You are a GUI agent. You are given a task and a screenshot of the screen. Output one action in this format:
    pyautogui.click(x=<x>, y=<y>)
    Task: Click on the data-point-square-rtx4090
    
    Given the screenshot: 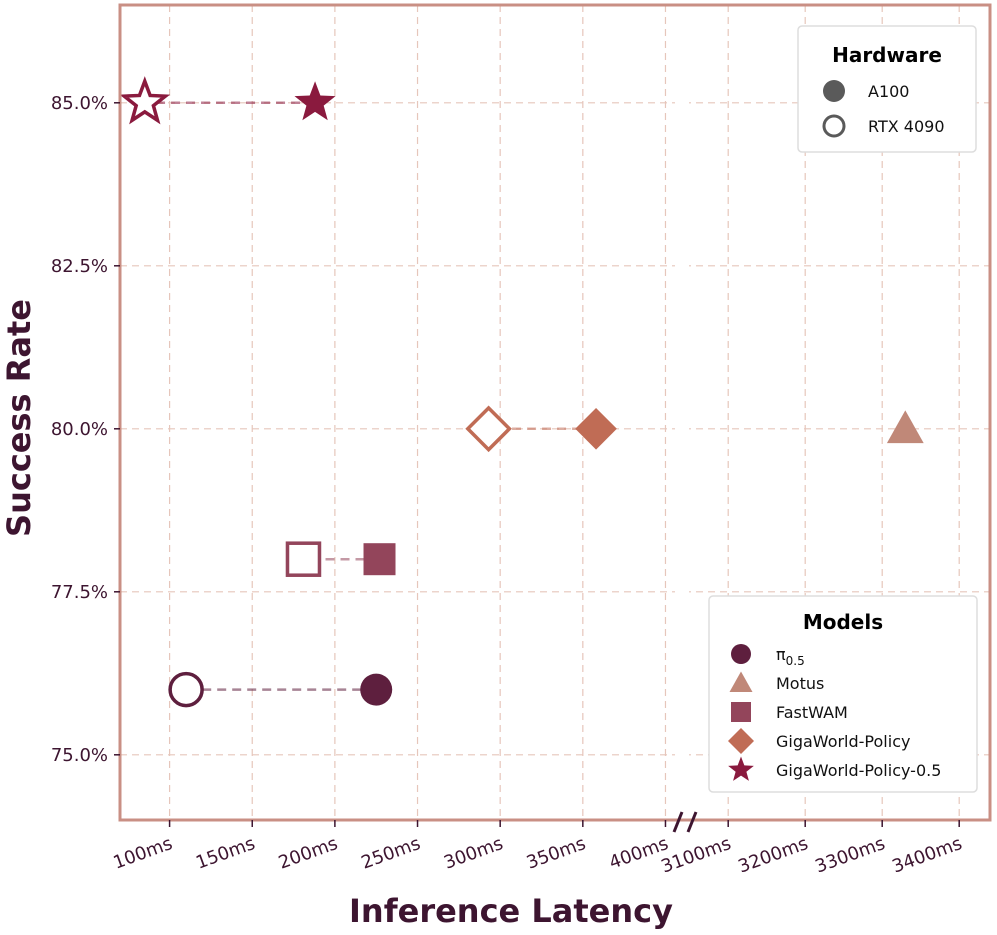 What is the action you would take?
    pyautogui.click(x=303, y=559)
    